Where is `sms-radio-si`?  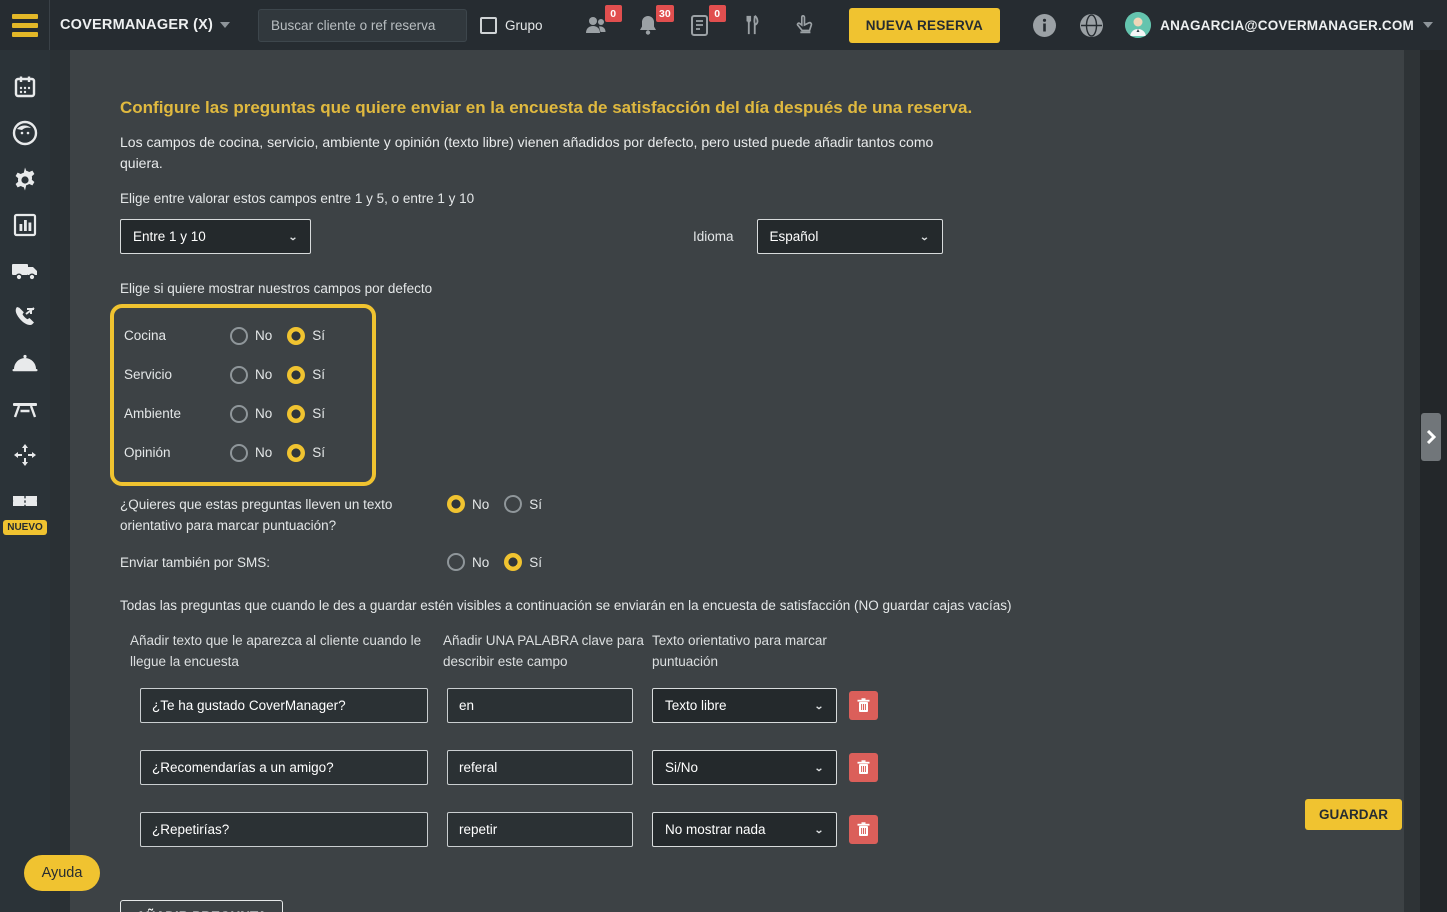 sms-radio-si is located at coordinates (513, 562).